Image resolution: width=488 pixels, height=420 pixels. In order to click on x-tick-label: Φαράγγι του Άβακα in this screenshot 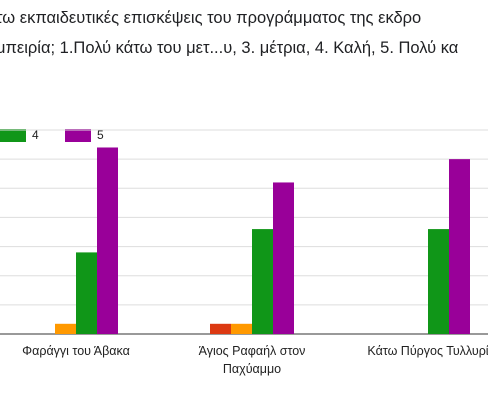, I will do `click(78, 351)`.